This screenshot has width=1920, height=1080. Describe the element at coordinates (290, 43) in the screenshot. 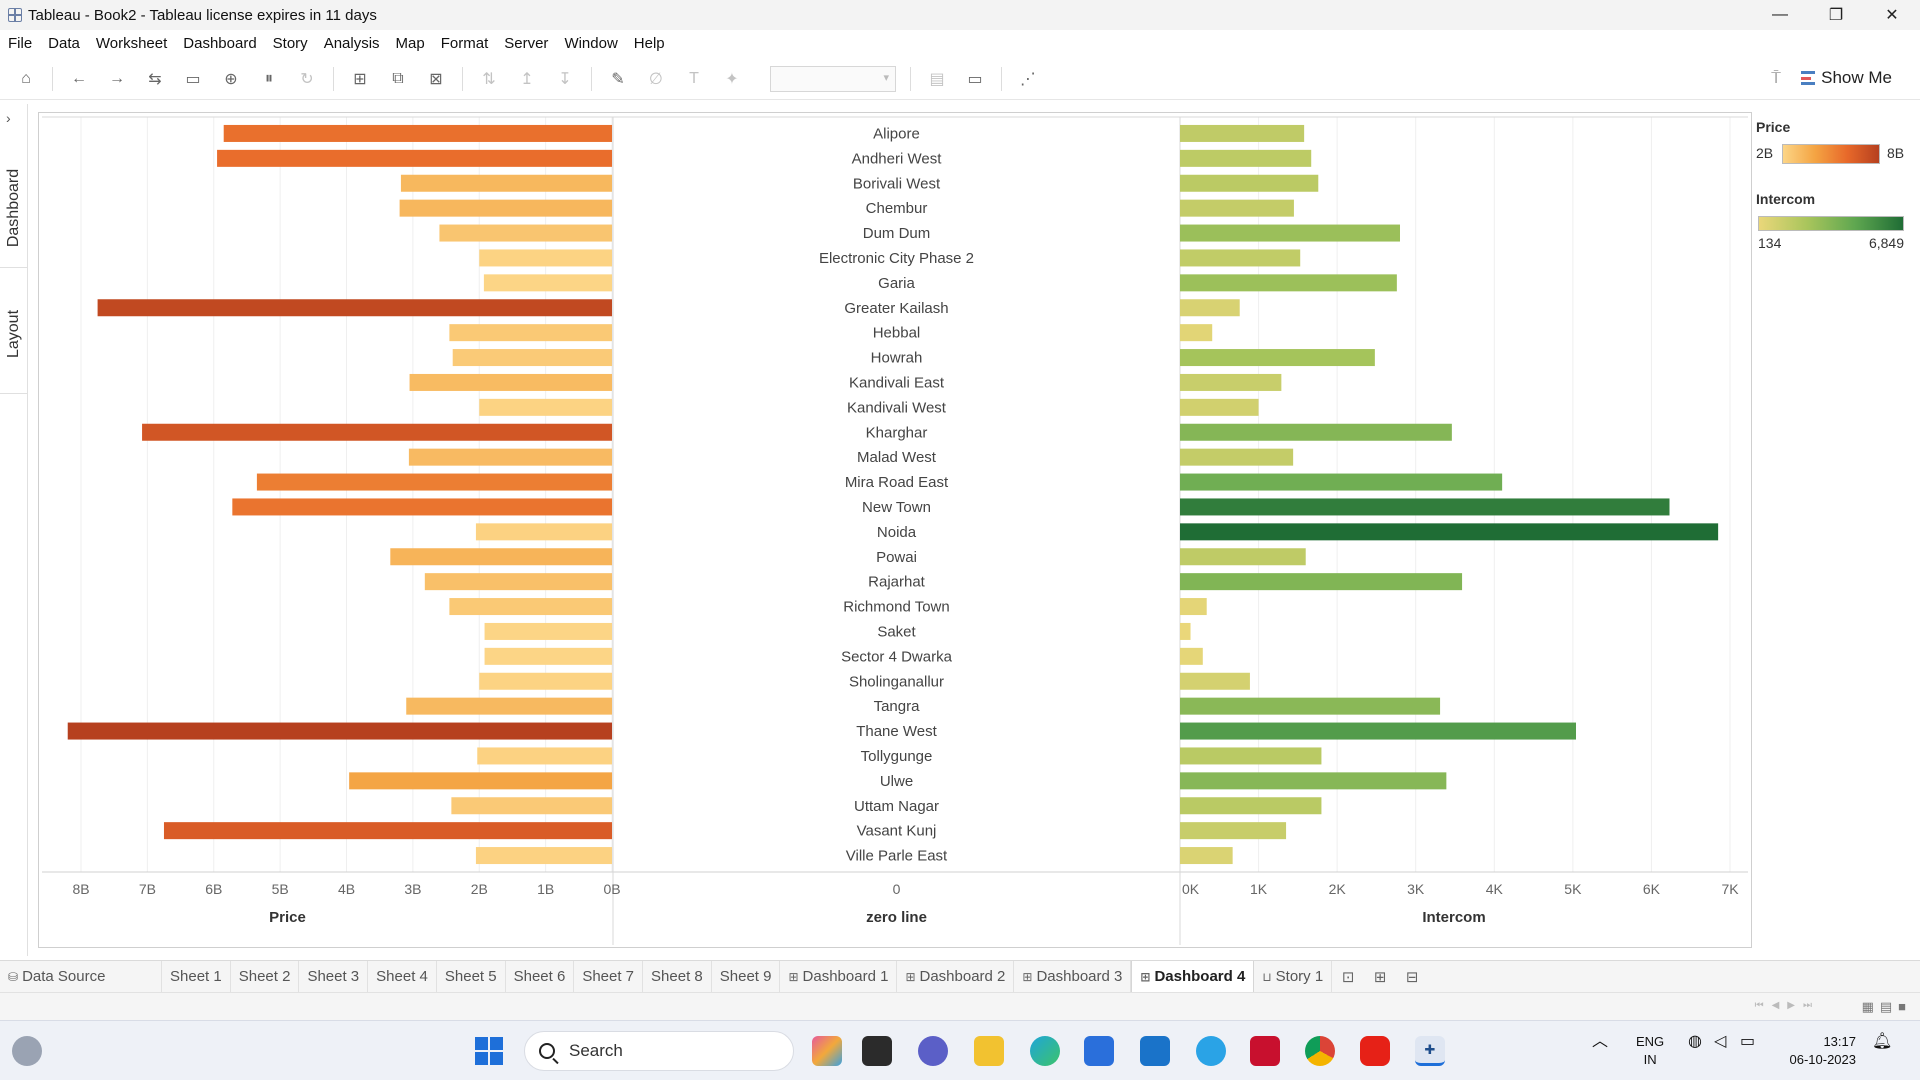

I see `menu-story: Story` at that location.